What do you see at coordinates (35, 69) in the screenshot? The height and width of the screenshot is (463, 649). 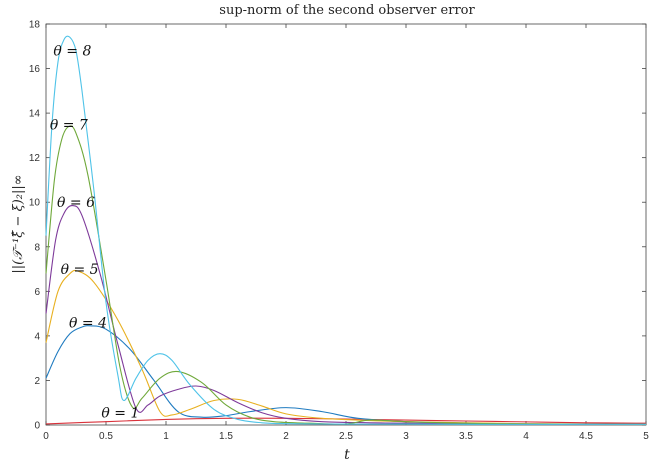 I see `y-tick-label: 16` at bounding box center [35, 69].